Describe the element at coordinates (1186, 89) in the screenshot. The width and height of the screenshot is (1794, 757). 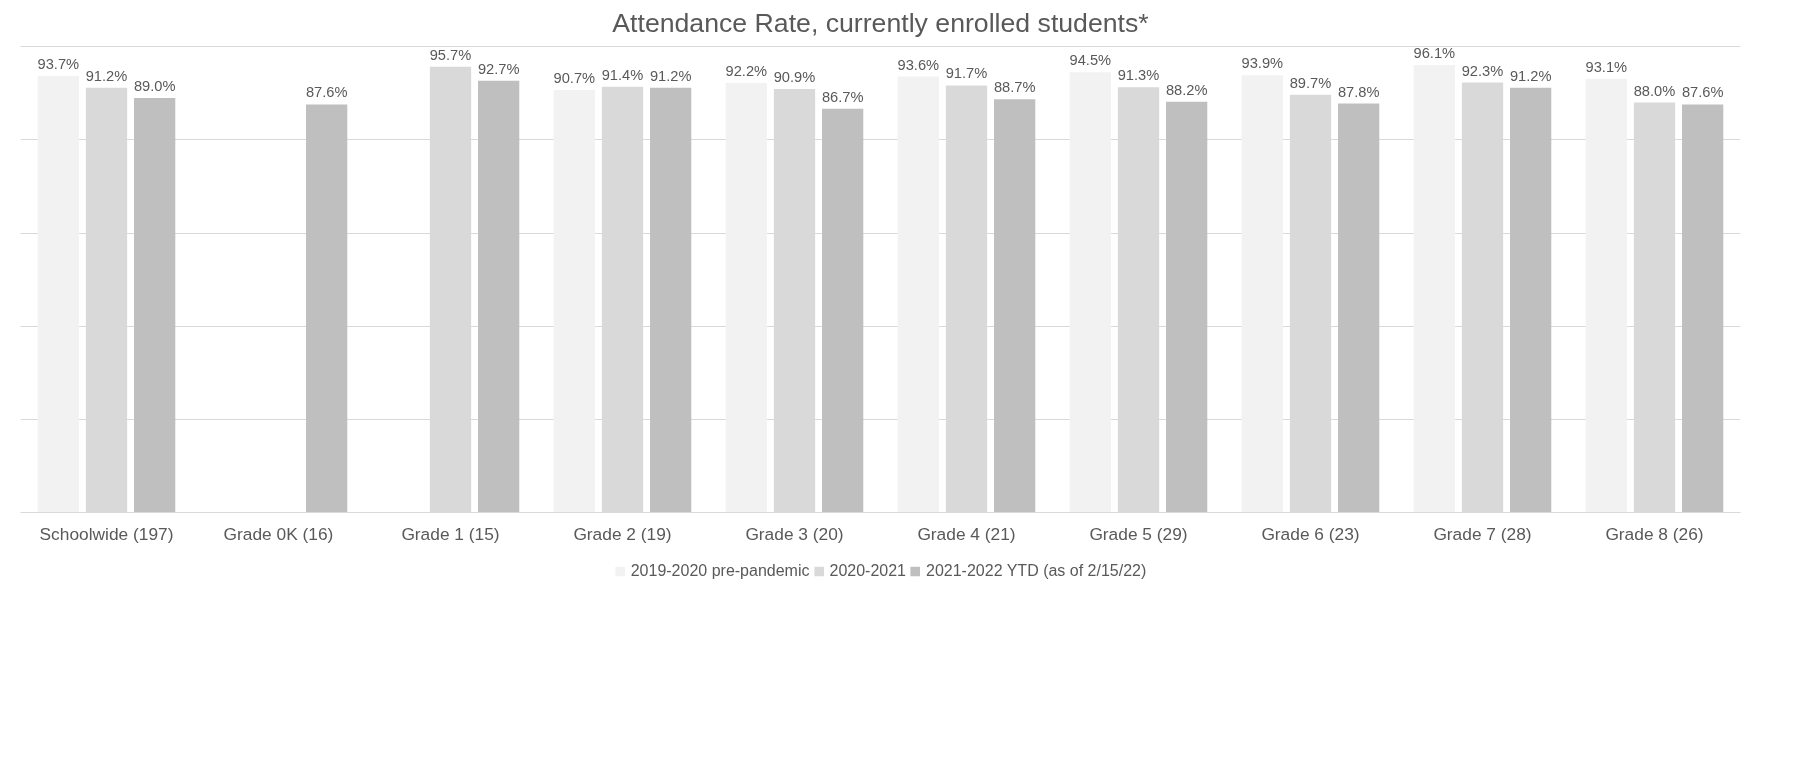
I see `data-label: 88.2%` at that location.